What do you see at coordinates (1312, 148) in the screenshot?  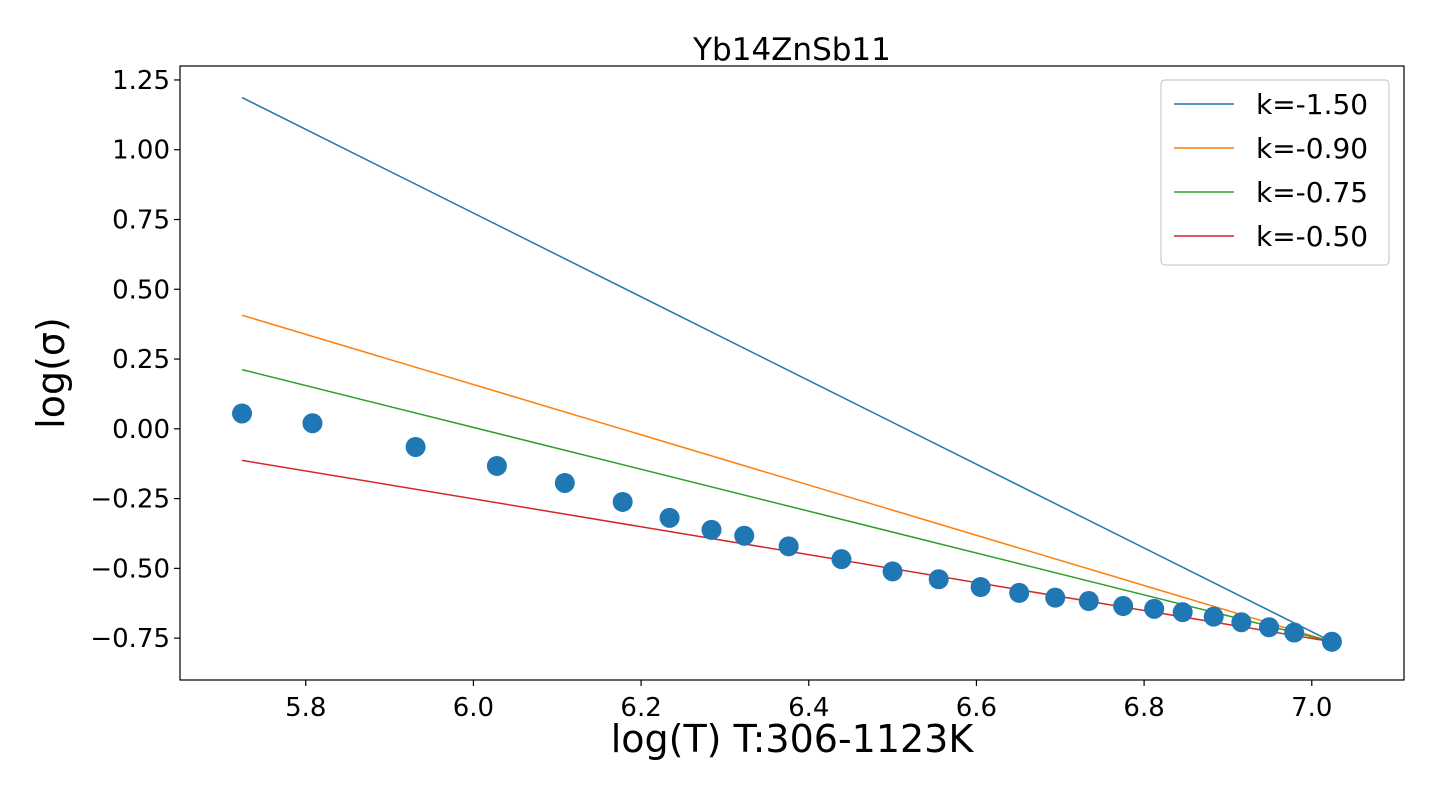 I see `legend-label-2: k=-0.90` at bounding box center [1312, 148].